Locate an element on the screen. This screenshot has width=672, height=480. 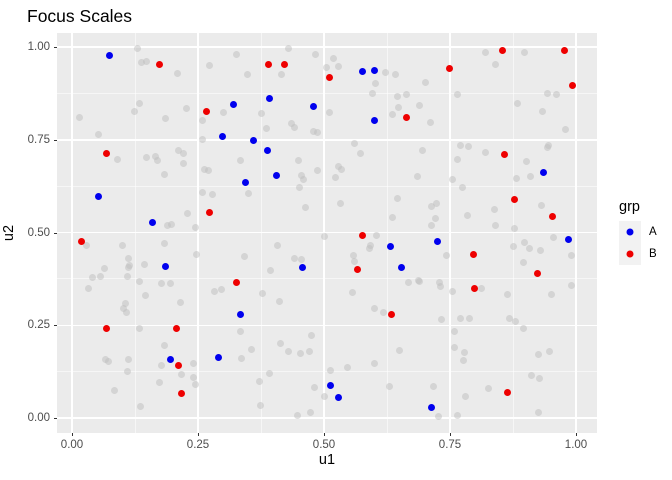
y-tick-label: 0.00 is located at coordinates (38, 418).